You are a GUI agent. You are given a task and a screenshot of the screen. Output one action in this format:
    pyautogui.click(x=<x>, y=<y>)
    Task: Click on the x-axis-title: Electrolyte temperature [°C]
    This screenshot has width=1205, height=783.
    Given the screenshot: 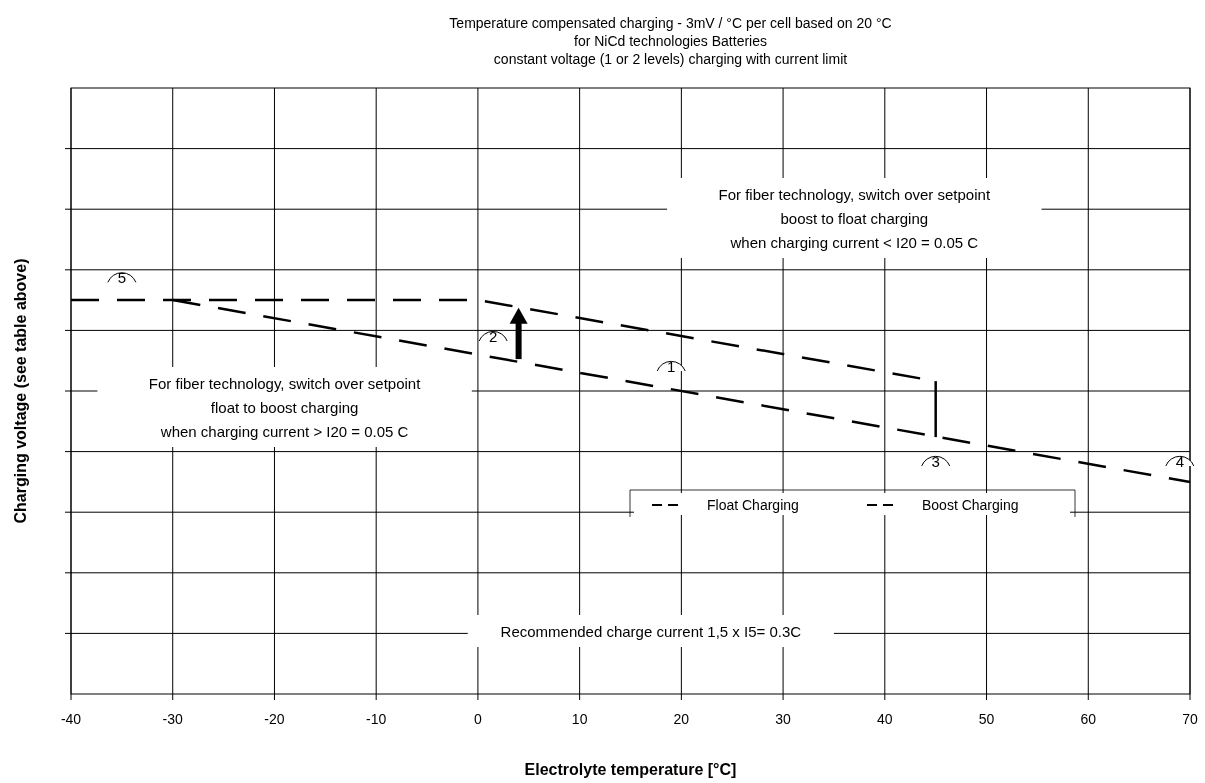 What is the action you would take?
    pyautogui.click(x=630, y=769)
    